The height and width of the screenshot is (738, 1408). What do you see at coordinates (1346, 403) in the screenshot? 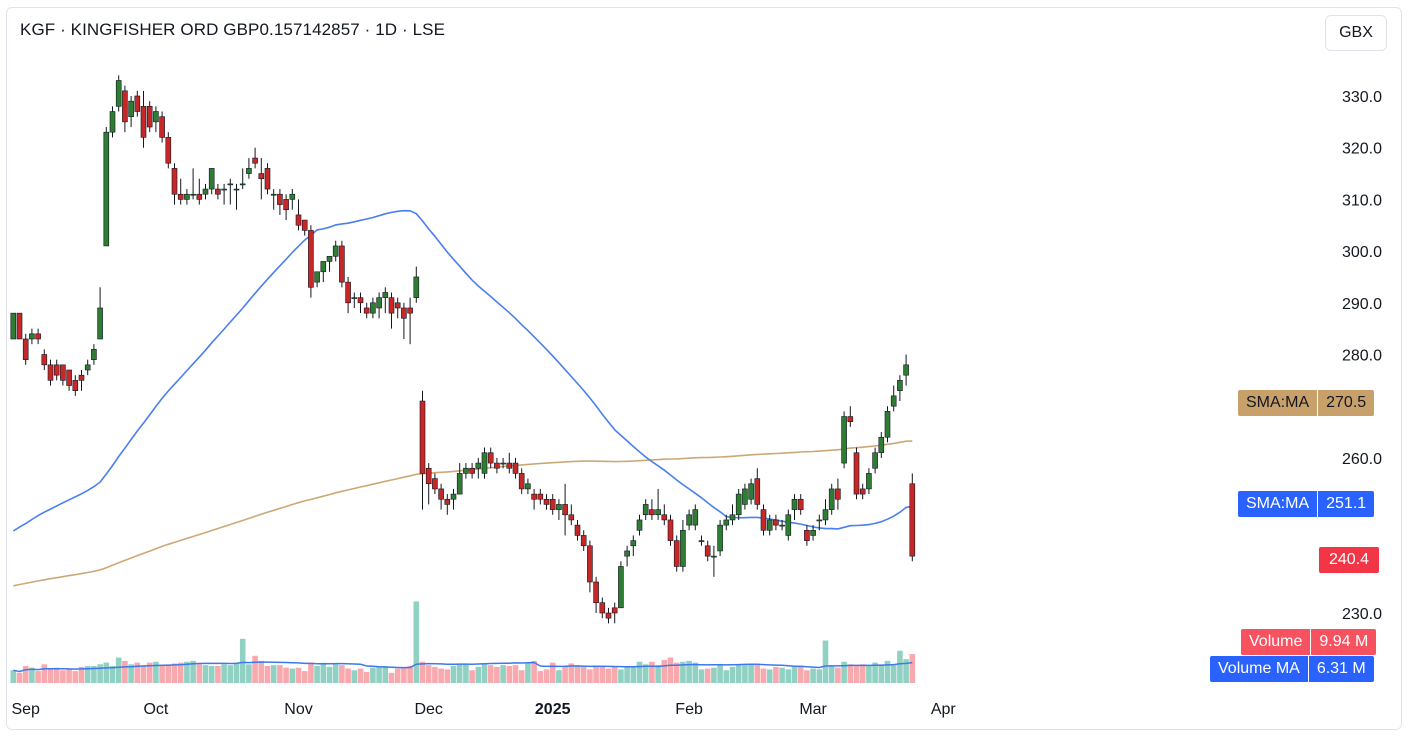
I see `sma-long-value: 270.5` at bounding box center [1346, 403].